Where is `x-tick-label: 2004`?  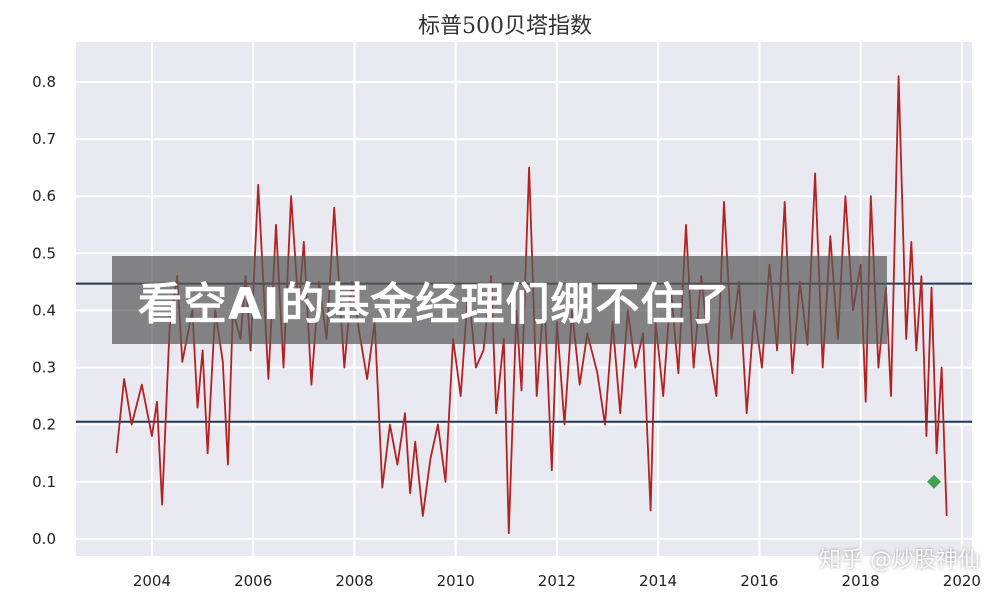
x-tick-label: 2004 is located at coordinates (152, 581).